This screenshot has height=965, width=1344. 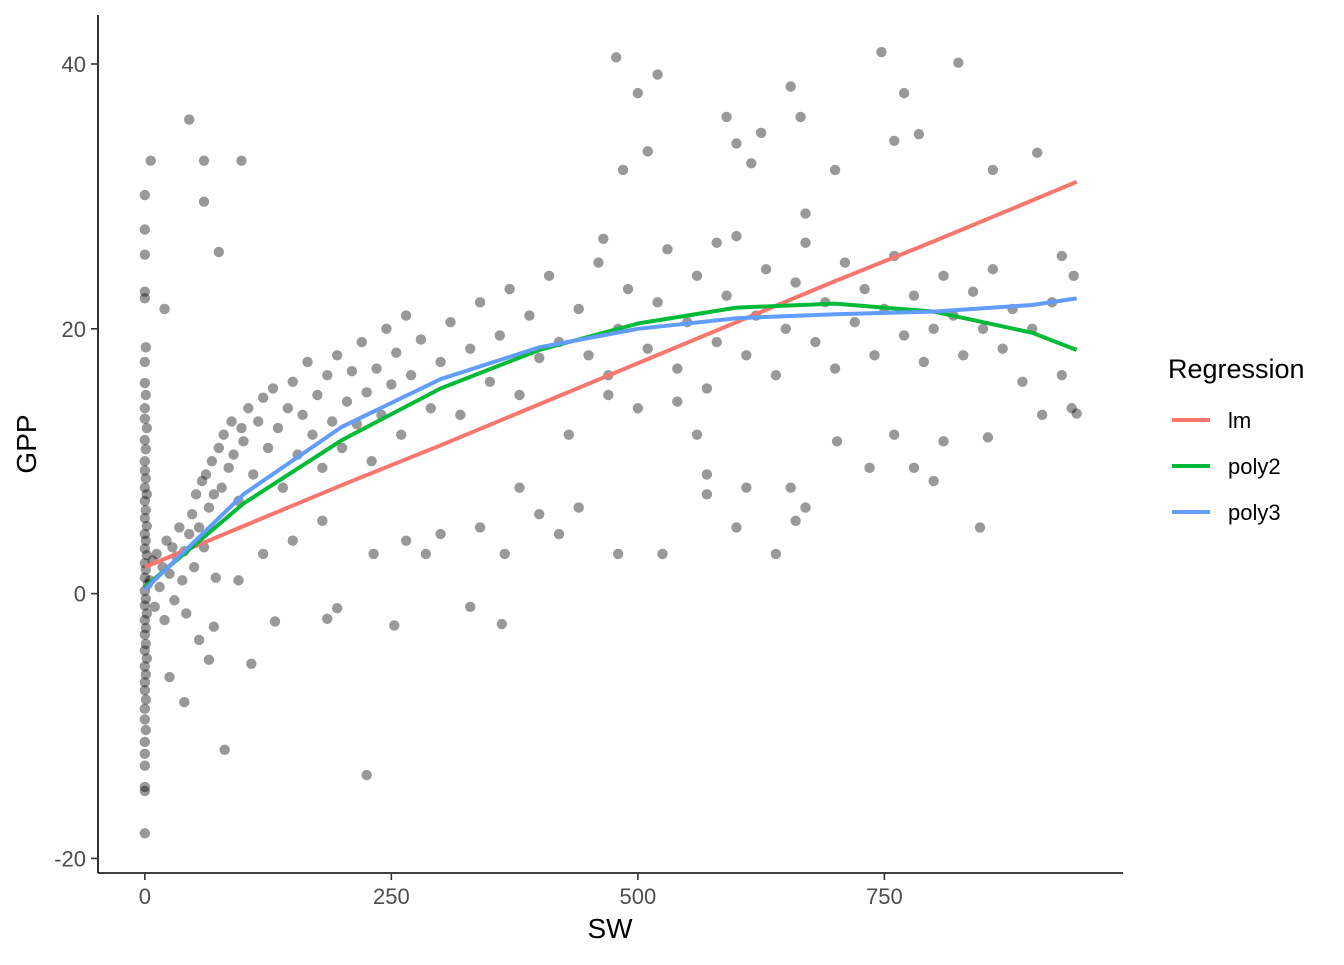 What do you see at coordinates (1236, 369) in the screenshot?
I see `legend-title: Regression` at bounding box center [1236, 369].